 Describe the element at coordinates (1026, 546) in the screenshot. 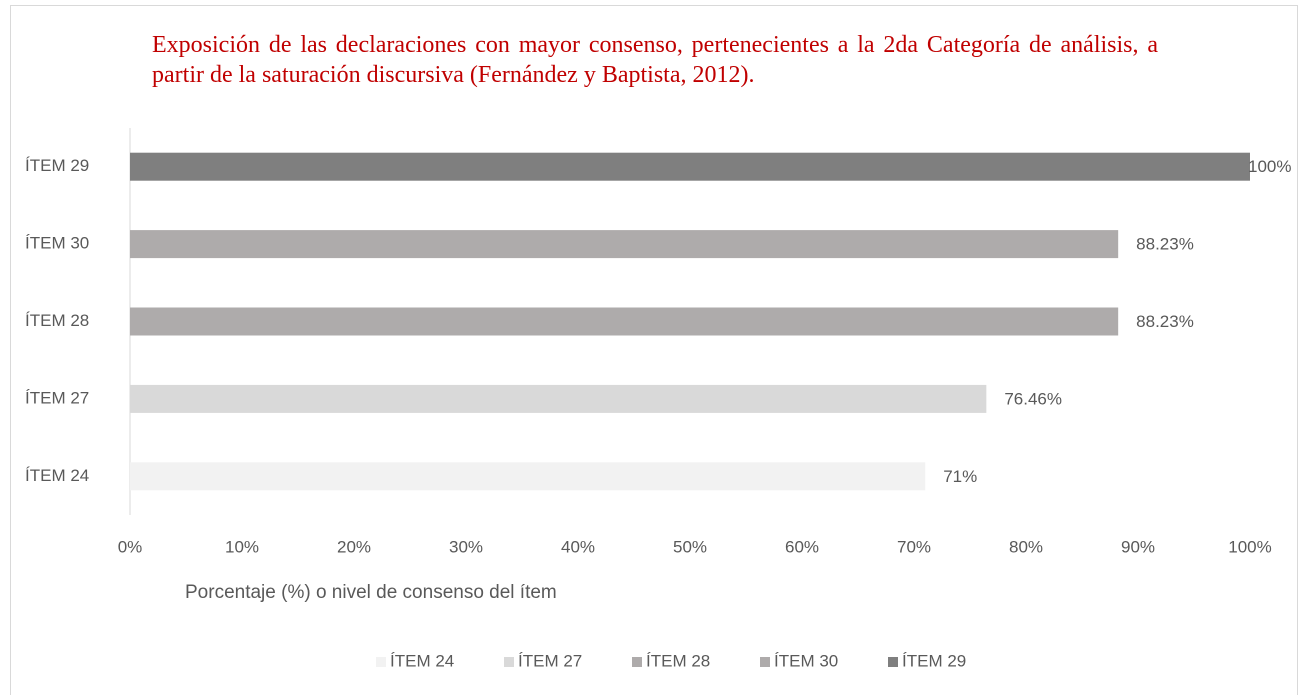

I see `x-tick-label: 80%` at that location.